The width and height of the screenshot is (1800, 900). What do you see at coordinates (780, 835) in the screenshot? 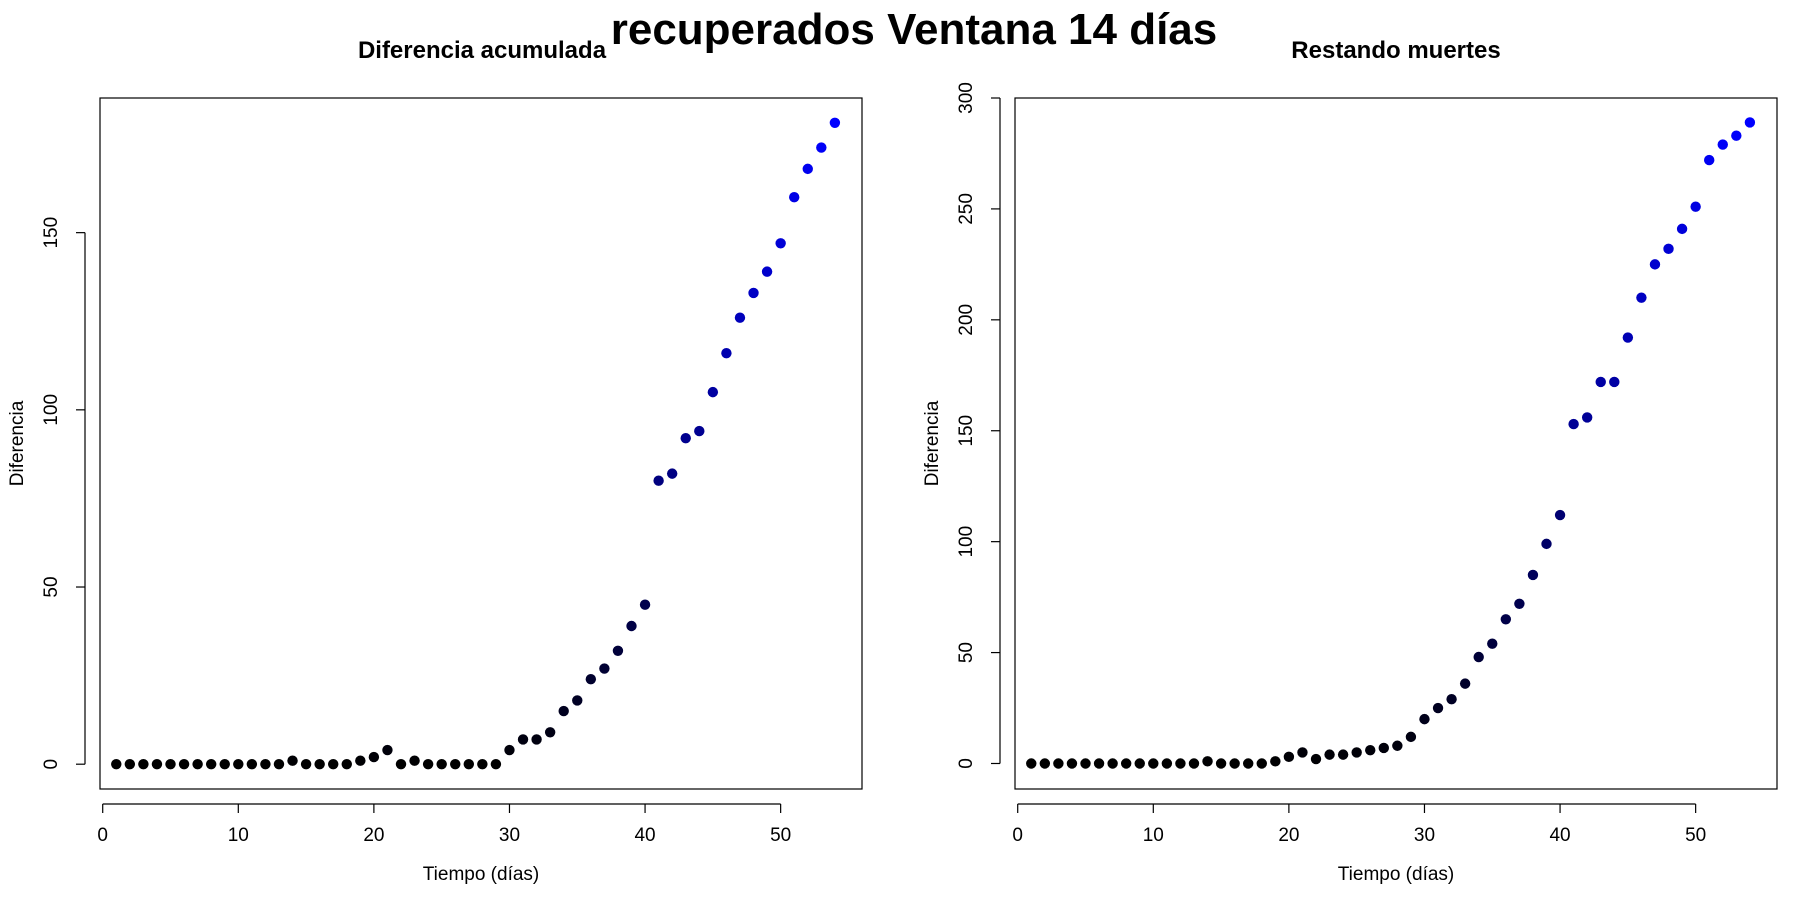
I see `x-tick-label: 50` at bounding box center [780, 835].